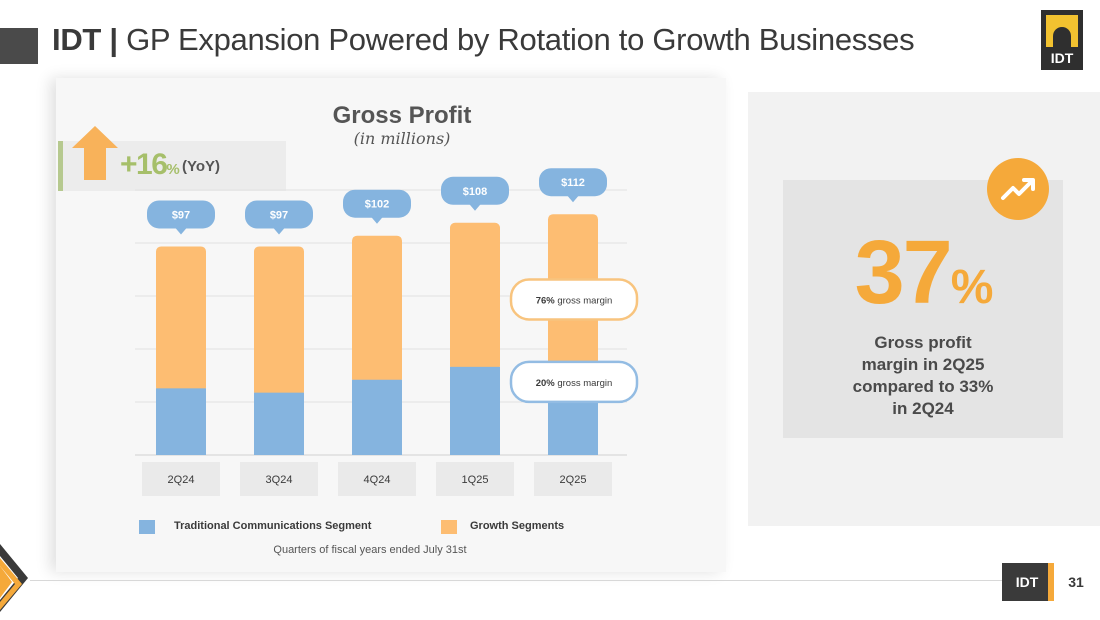 The image size is (1100, 620). I want to click on legend-label-growth: Growth Segments, so click(517, 526).